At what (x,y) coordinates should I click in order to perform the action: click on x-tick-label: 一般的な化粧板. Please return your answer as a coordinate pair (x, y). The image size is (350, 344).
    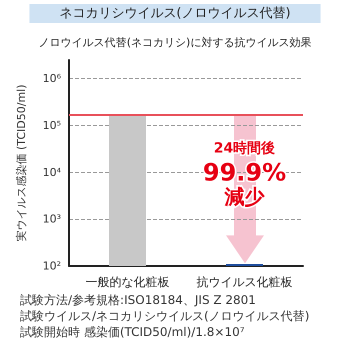
    Looking at the image, I should click on (128, 282).